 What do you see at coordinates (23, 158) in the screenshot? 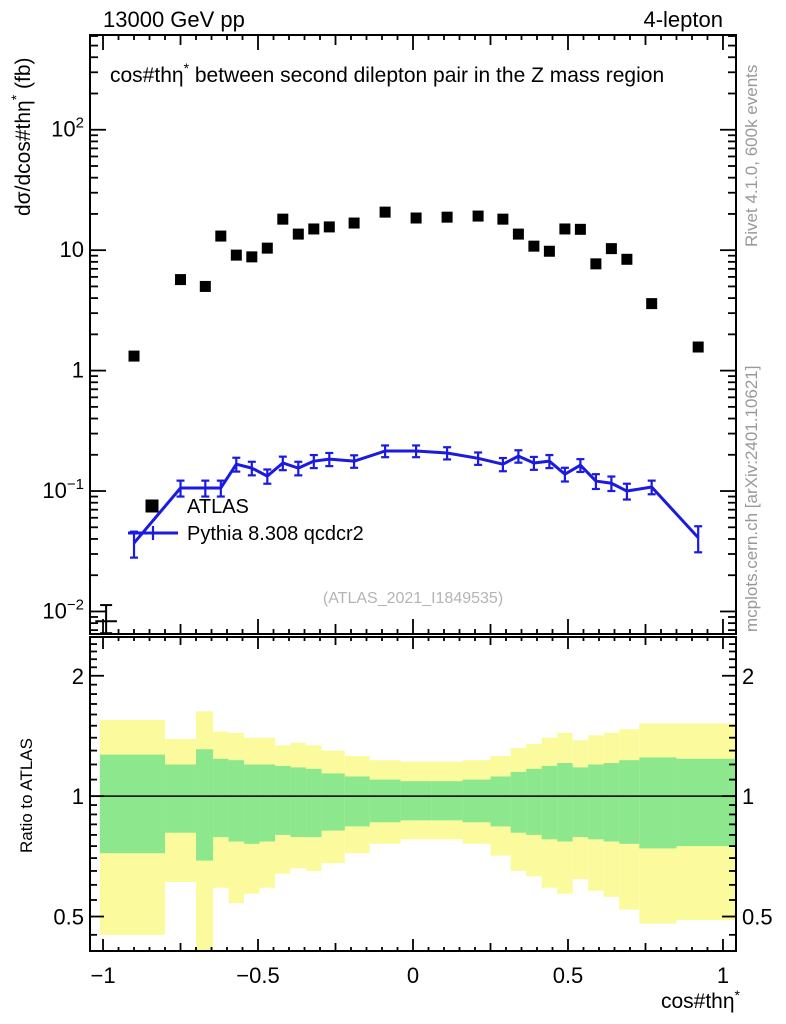
I see `y-axis-title-main: dσ/dcos#thη` at bounding box center [23, 158].